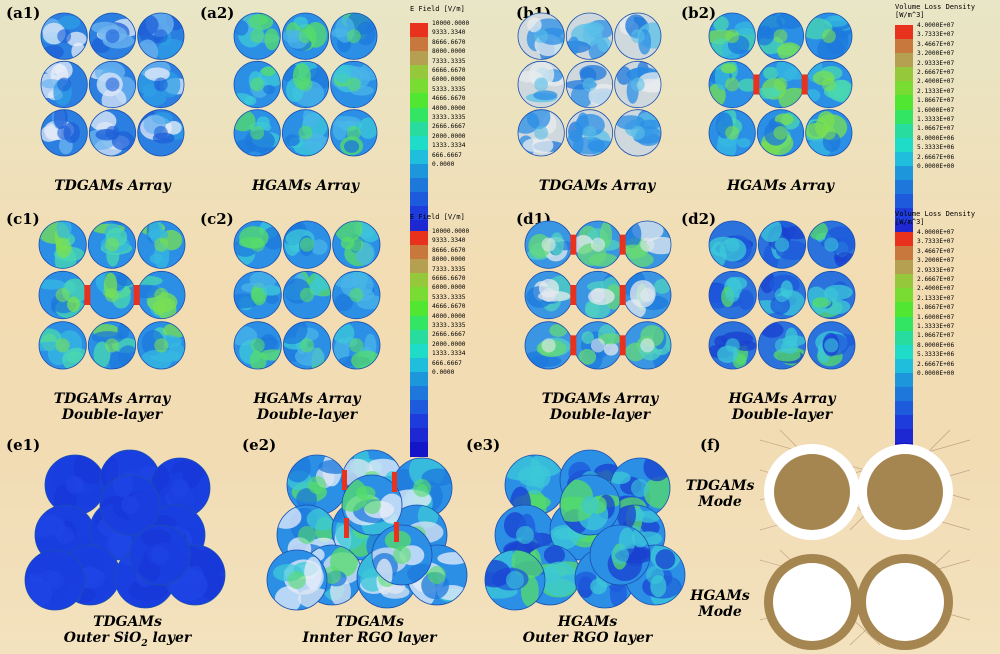  What do you see at coordinates (449, 70) in the screenshot?
I see `legend-tick-label: 6666.6670` at bounding box center [449, 70].